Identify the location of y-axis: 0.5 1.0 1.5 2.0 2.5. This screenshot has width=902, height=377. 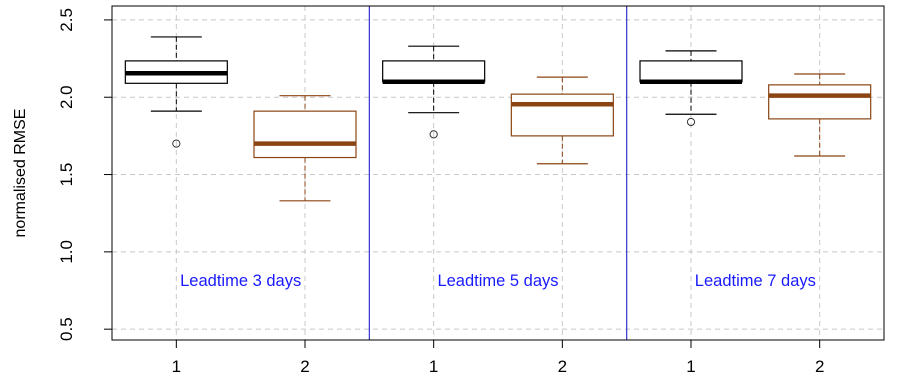
(84, 174).